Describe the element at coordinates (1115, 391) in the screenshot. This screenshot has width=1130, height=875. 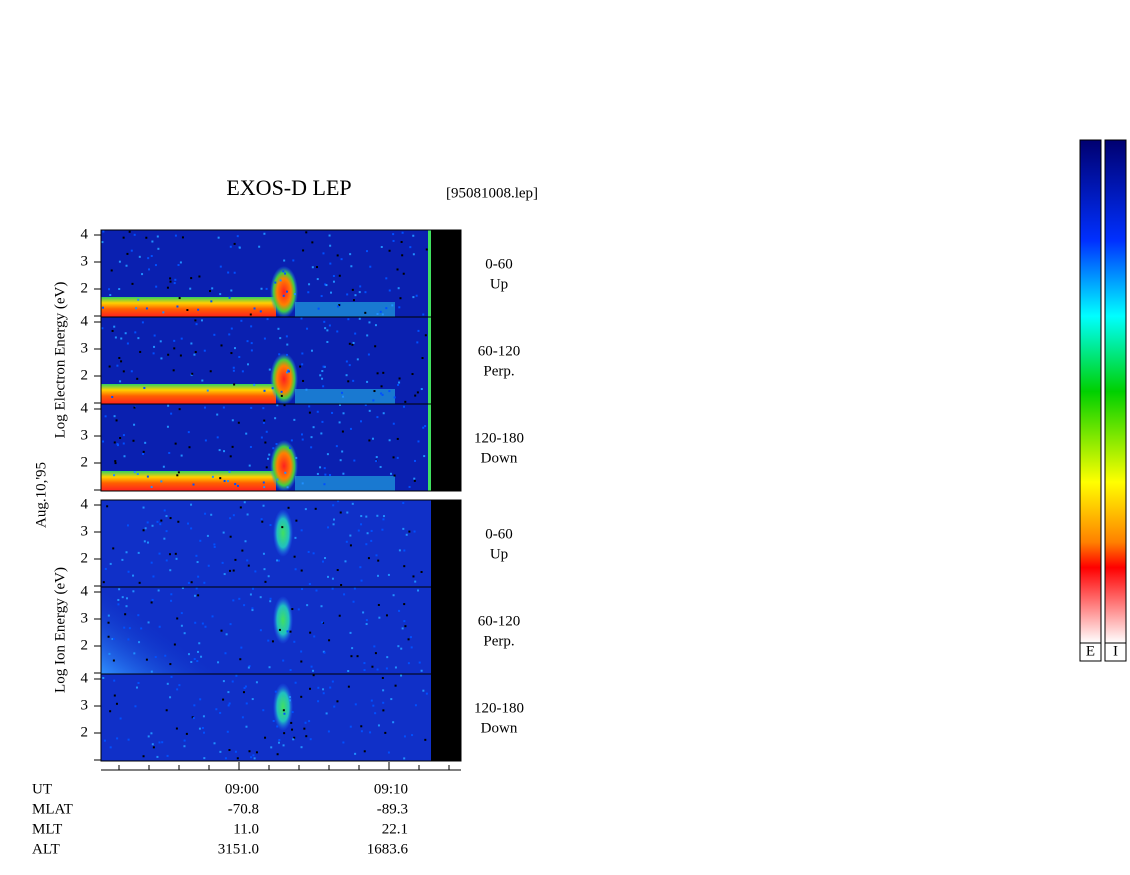
I see `colorbar` at that location.